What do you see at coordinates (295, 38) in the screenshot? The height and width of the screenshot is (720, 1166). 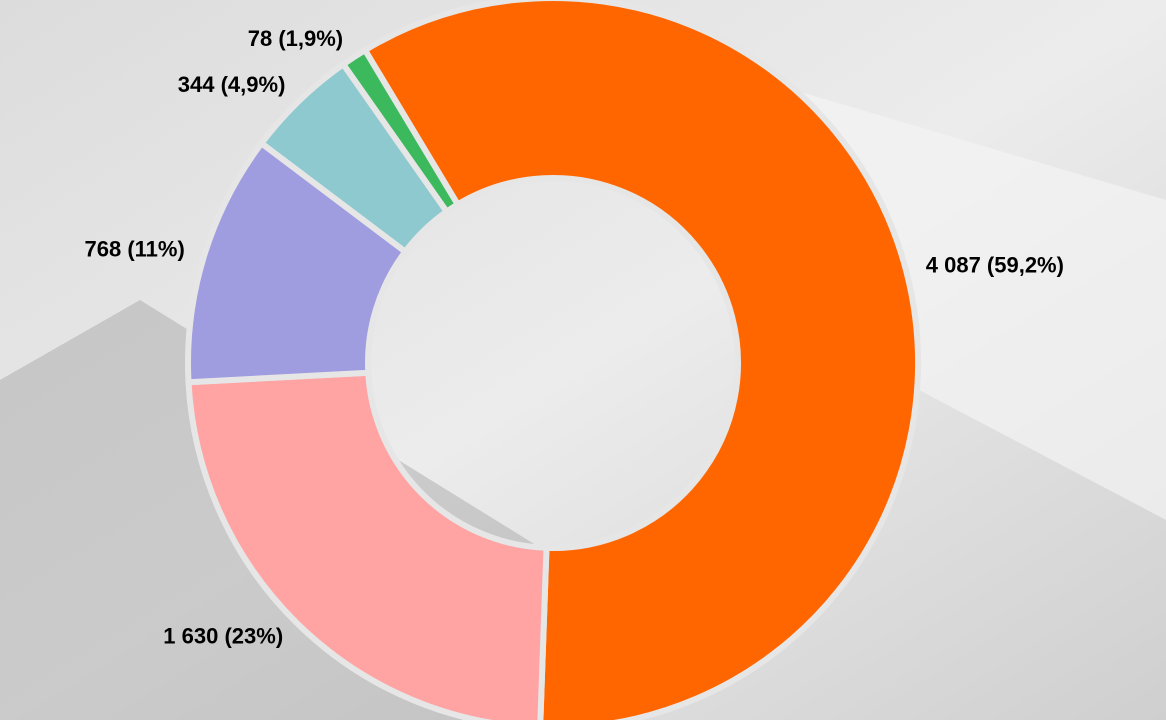 I see `data-label: 78 (1,9%)` at bounding box center [295, 38].